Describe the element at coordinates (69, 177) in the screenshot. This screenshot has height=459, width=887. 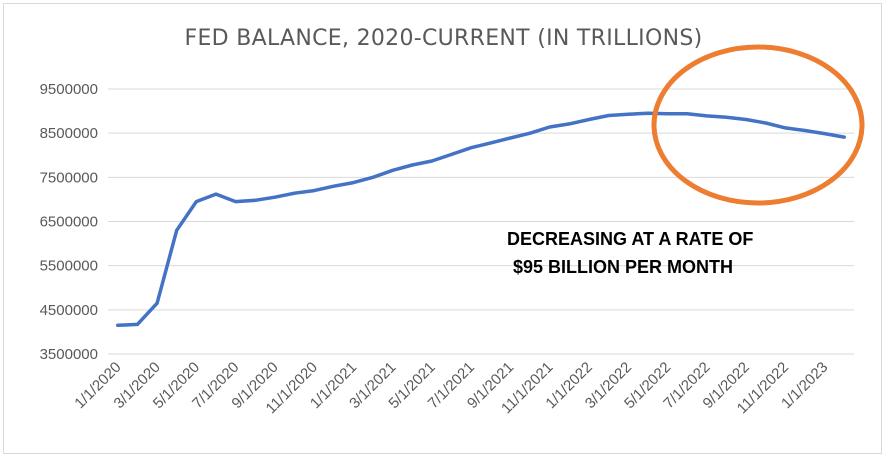
I see `y-tick-label: 7500000` at that location.